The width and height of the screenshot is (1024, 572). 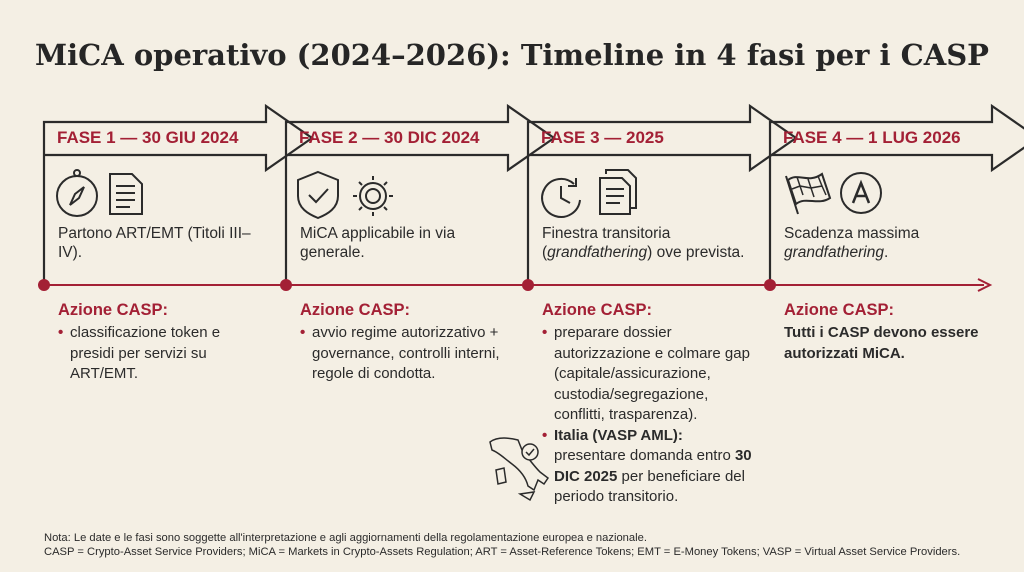 I want to click on phase-label: FASE 3 — 2025, so click(x=602, y=137).